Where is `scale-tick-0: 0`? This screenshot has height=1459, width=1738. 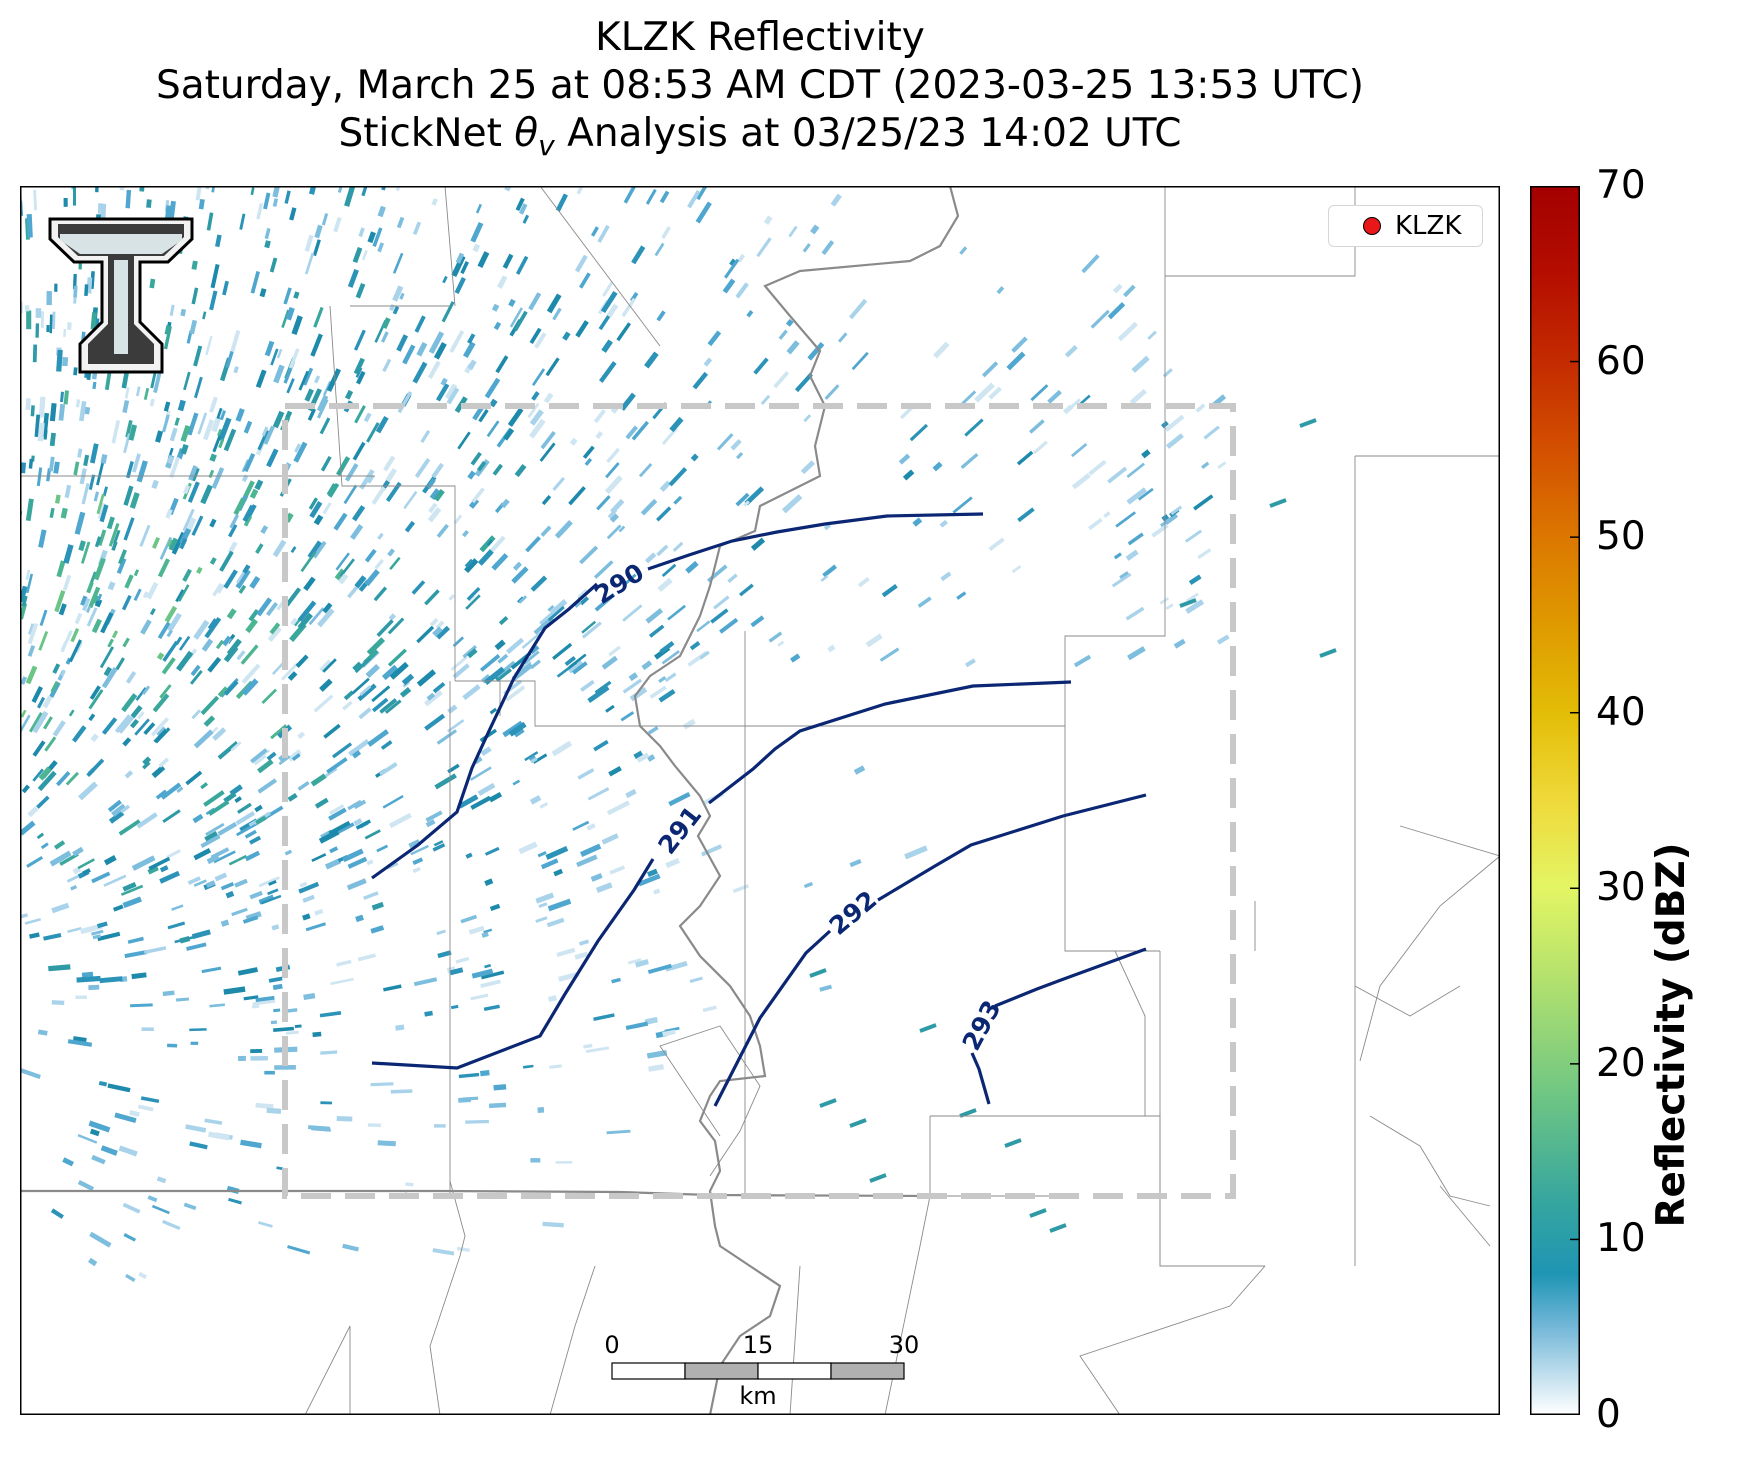 scale-tick-0: 0 is located at coordinates (611, 1345).